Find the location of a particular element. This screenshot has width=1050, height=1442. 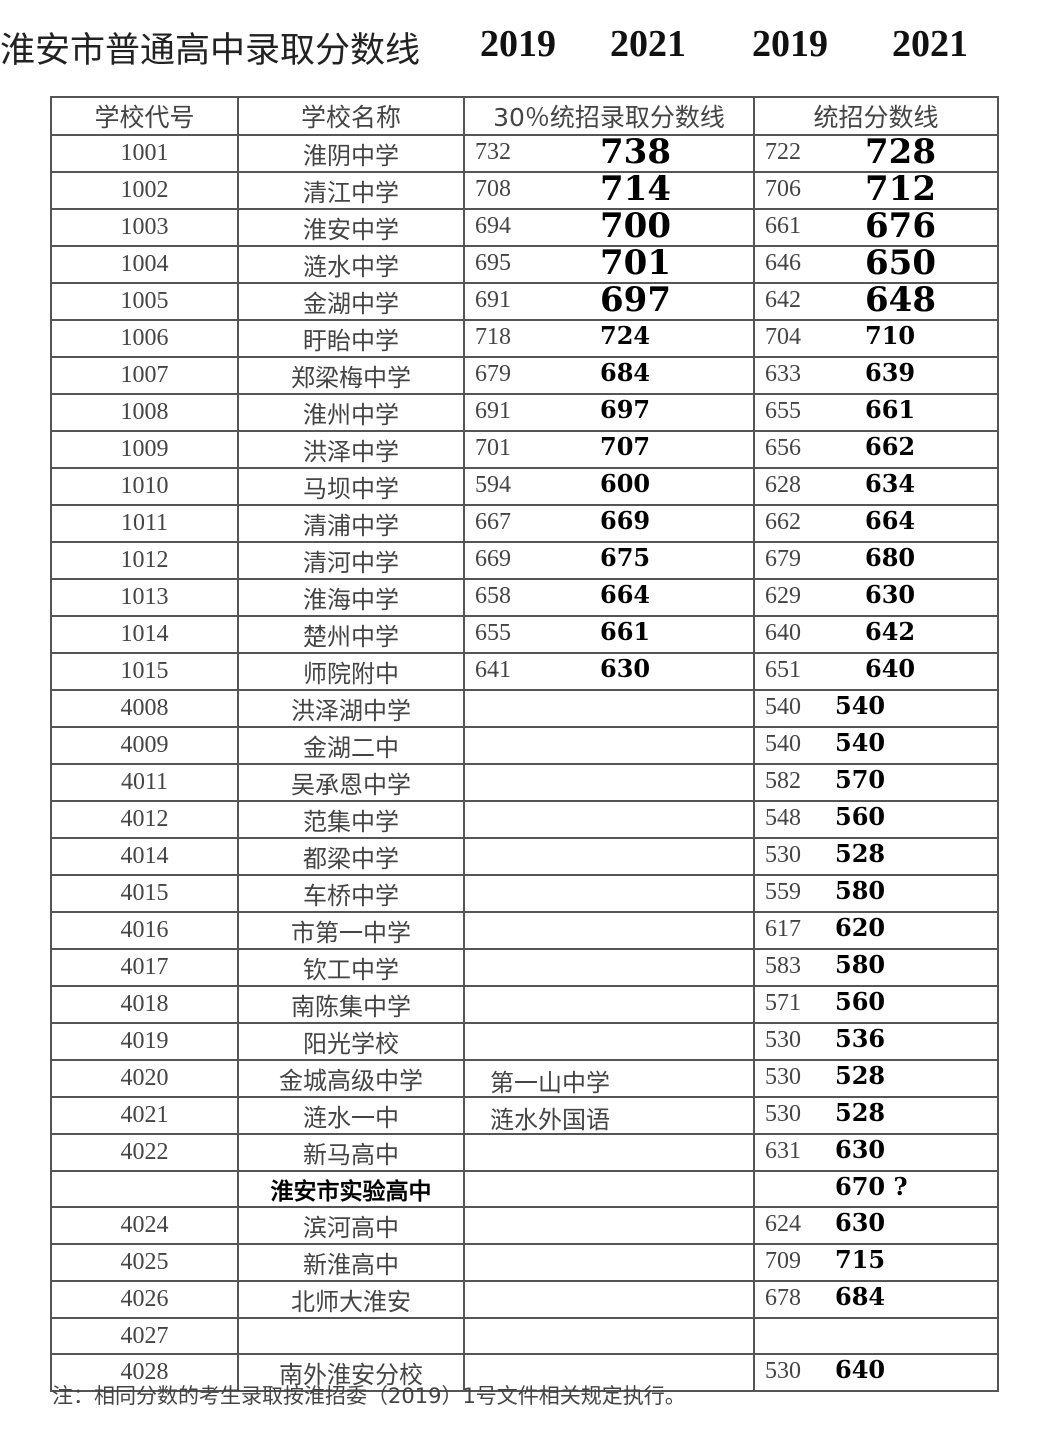

table-row: 4015 车桥中学 559 580 is located at coordinates (524, 893).